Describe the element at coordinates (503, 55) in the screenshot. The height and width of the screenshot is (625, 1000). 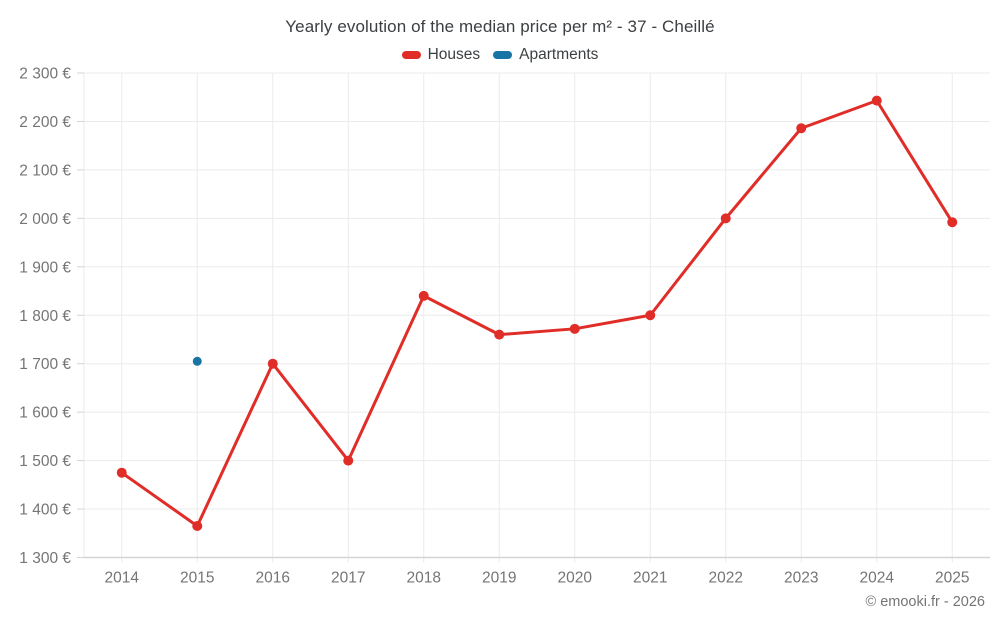
I see `apartments-series-swatch-icon` at that location.